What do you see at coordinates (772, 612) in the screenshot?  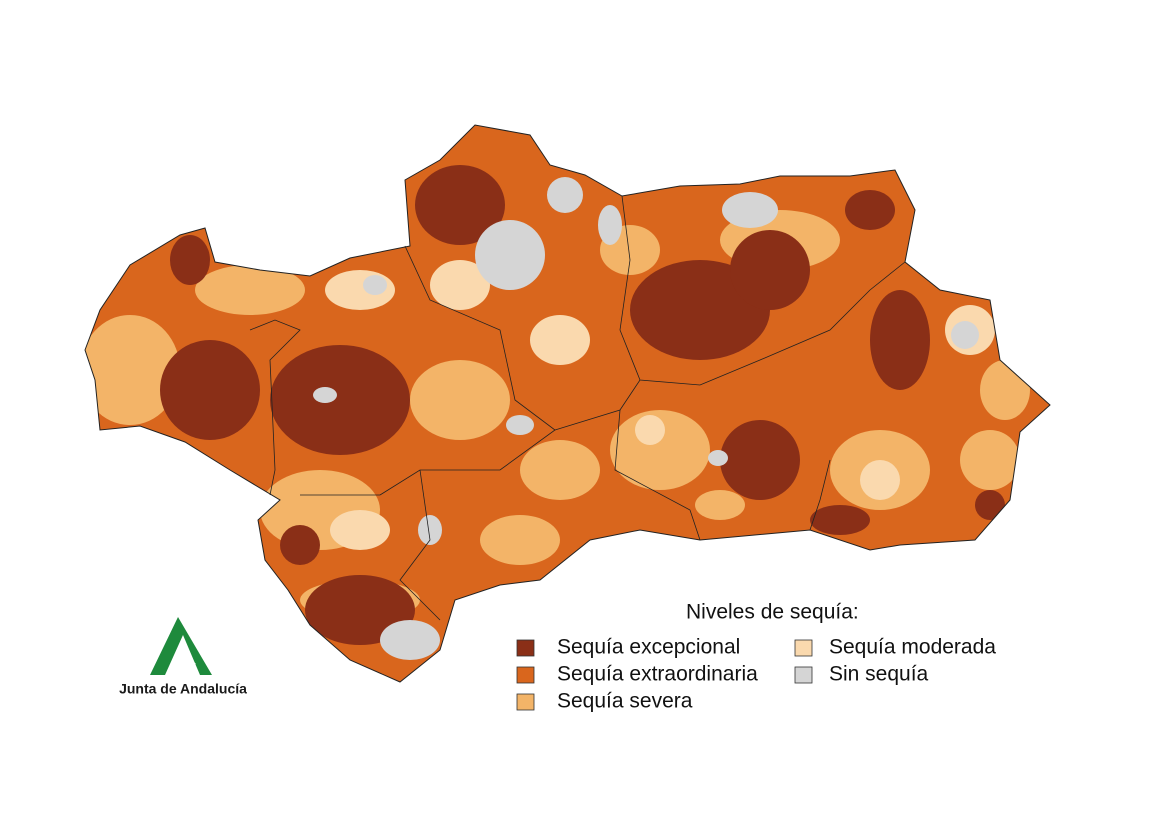 I see `legend-title: Niveles de sequía:` at bounding box center [772, 612].